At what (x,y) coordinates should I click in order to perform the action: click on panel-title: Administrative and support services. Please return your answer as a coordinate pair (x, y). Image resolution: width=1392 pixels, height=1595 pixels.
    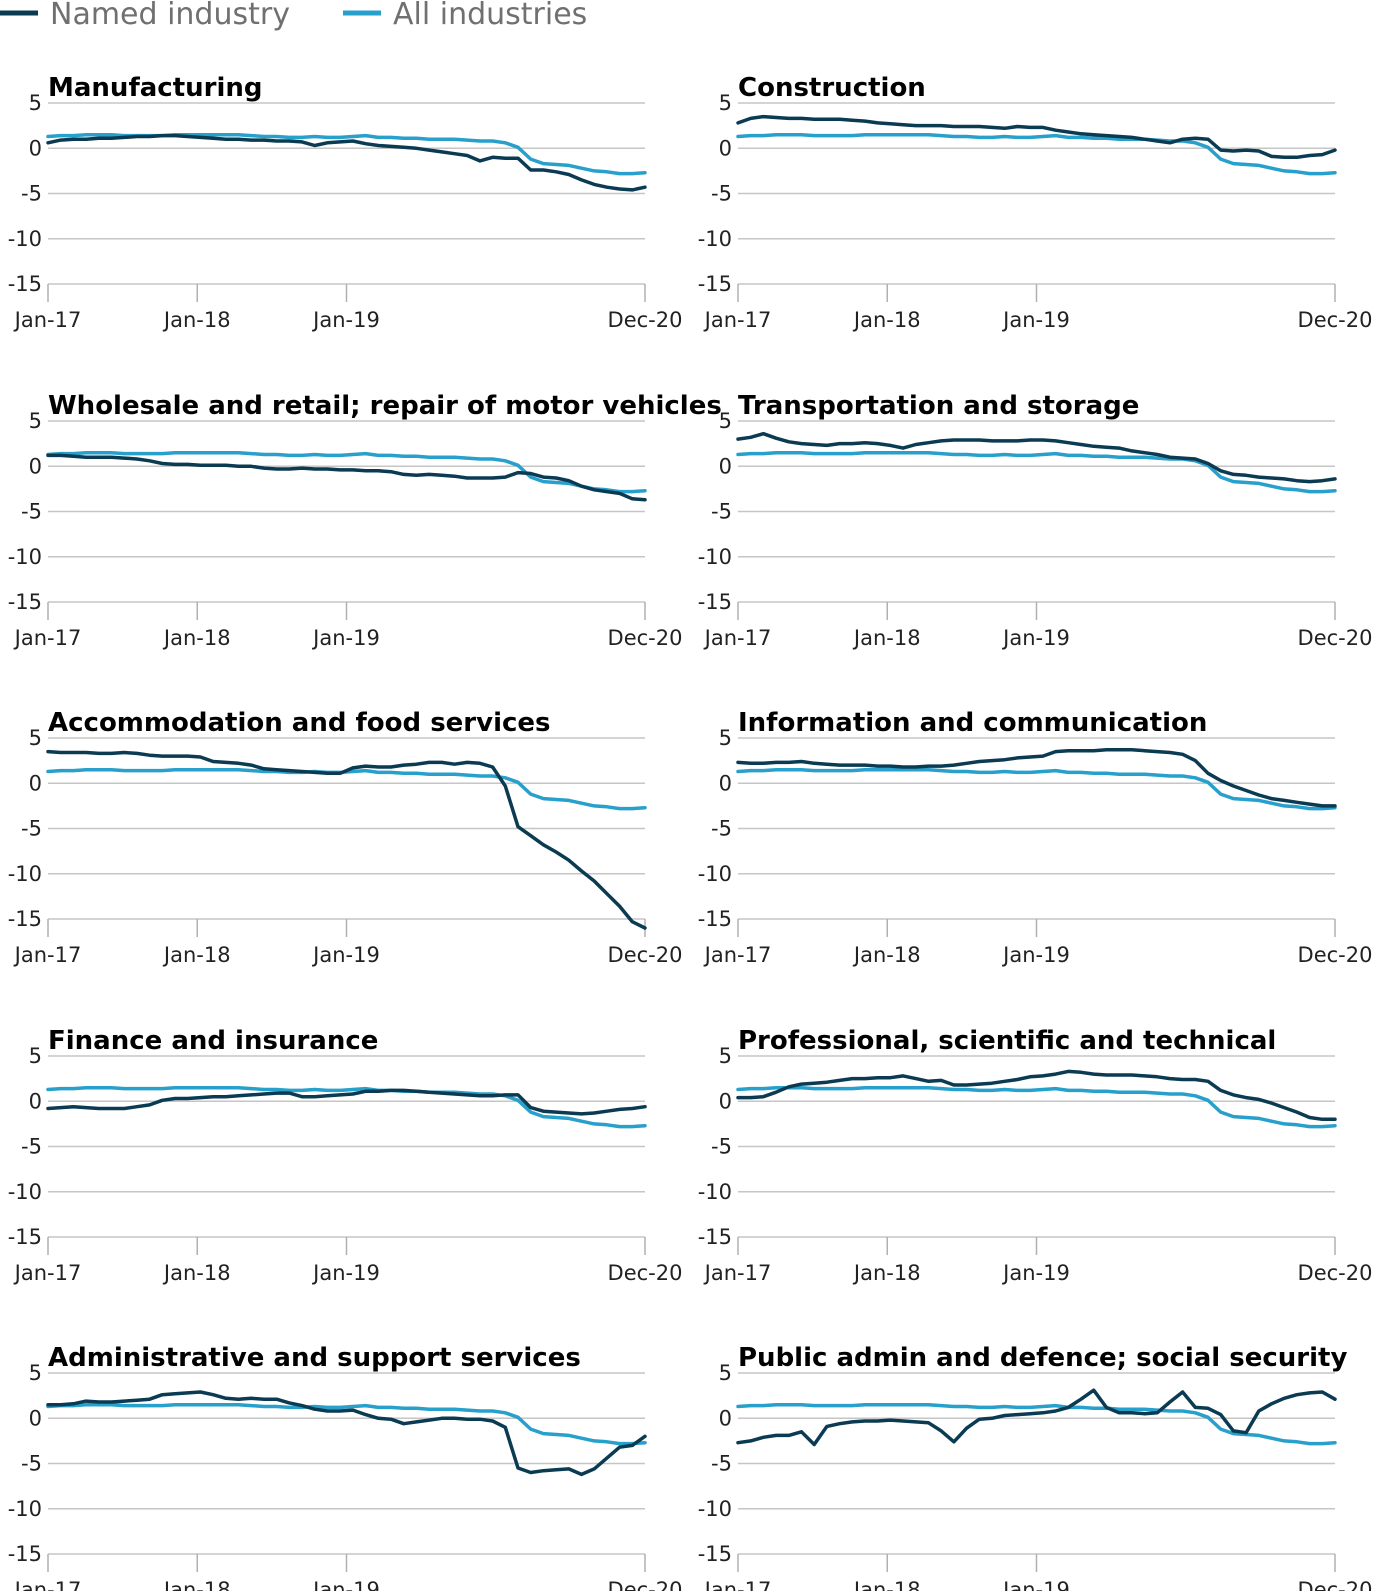
    Looking at the image, I should click on (314, 1358).